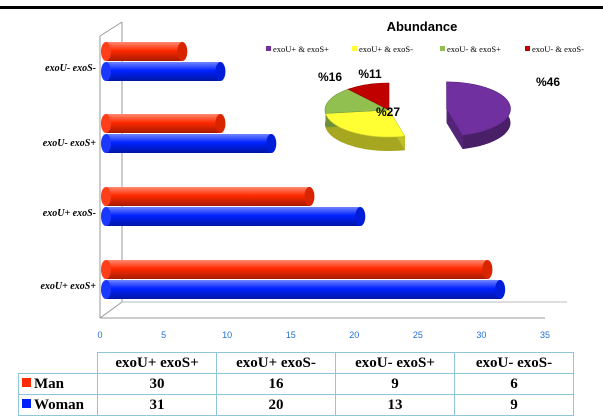  I want to click on table-row: Man 30 16 9 6, so click(296, 384).